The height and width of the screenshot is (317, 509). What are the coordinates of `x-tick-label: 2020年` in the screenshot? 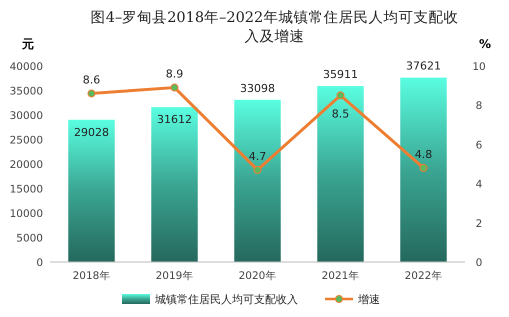 It's located at (257, 276).